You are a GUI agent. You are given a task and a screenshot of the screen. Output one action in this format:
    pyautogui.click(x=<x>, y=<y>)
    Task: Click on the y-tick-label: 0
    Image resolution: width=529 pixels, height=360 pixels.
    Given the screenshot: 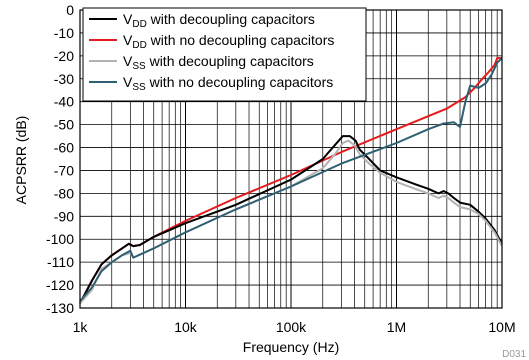 What is the action you would take?
    pyautogui.click(x=70, y=10)
    